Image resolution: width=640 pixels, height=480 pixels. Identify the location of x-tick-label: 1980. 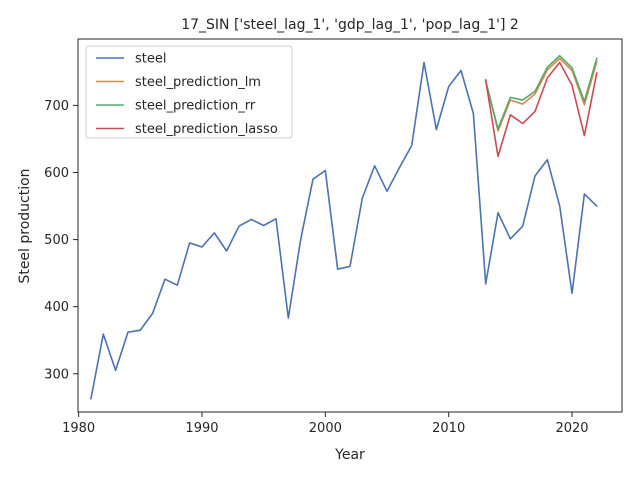
(78, 428).